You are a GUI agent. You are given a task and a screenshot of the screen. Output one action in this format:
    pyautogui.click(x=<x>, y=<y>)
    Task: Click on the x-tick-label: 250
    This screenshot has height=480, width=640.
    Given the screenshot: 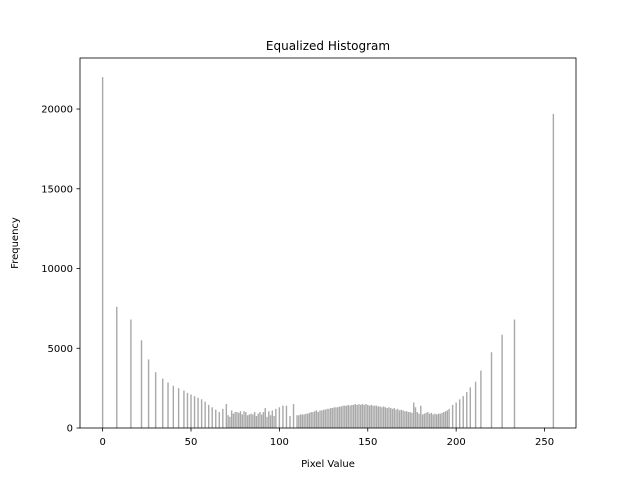 What is the action you would take?
    pyautogui.click(x=544, y=442)
    